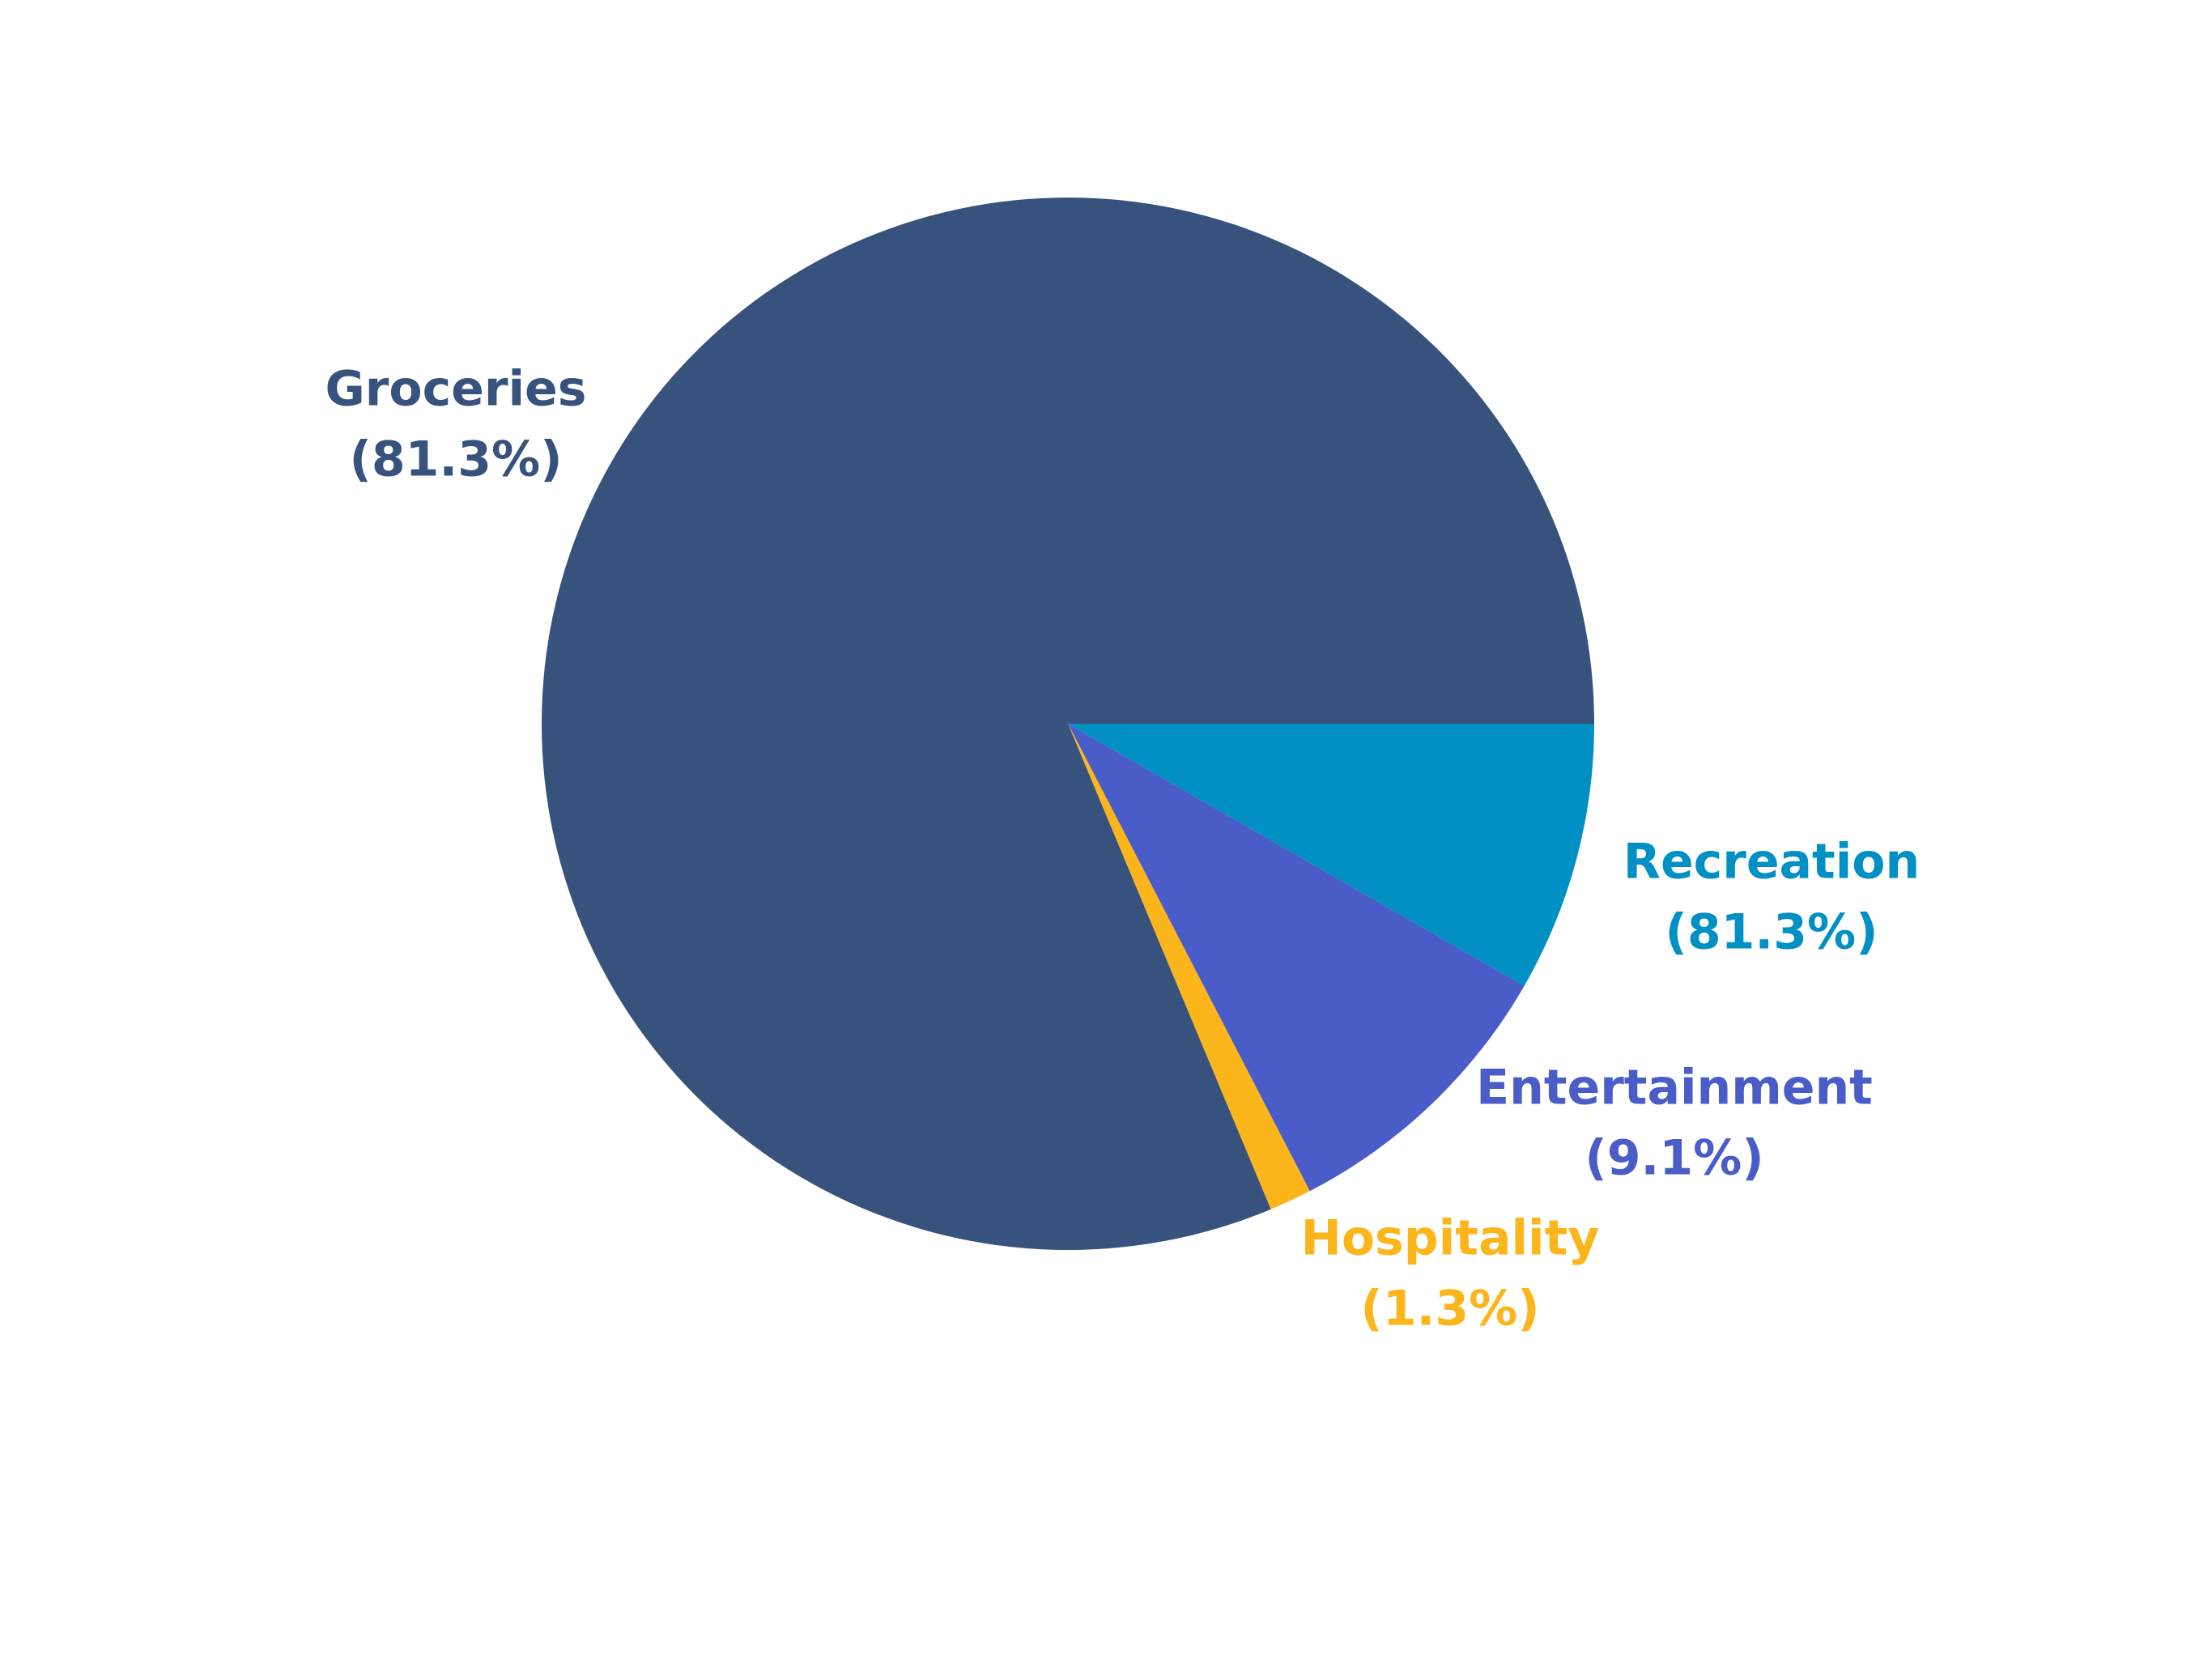 Image resolution: width=2212 pixels, height=1658 pixels. I want to click on slice-value-label: (9.1%), so click(1674, 1158).